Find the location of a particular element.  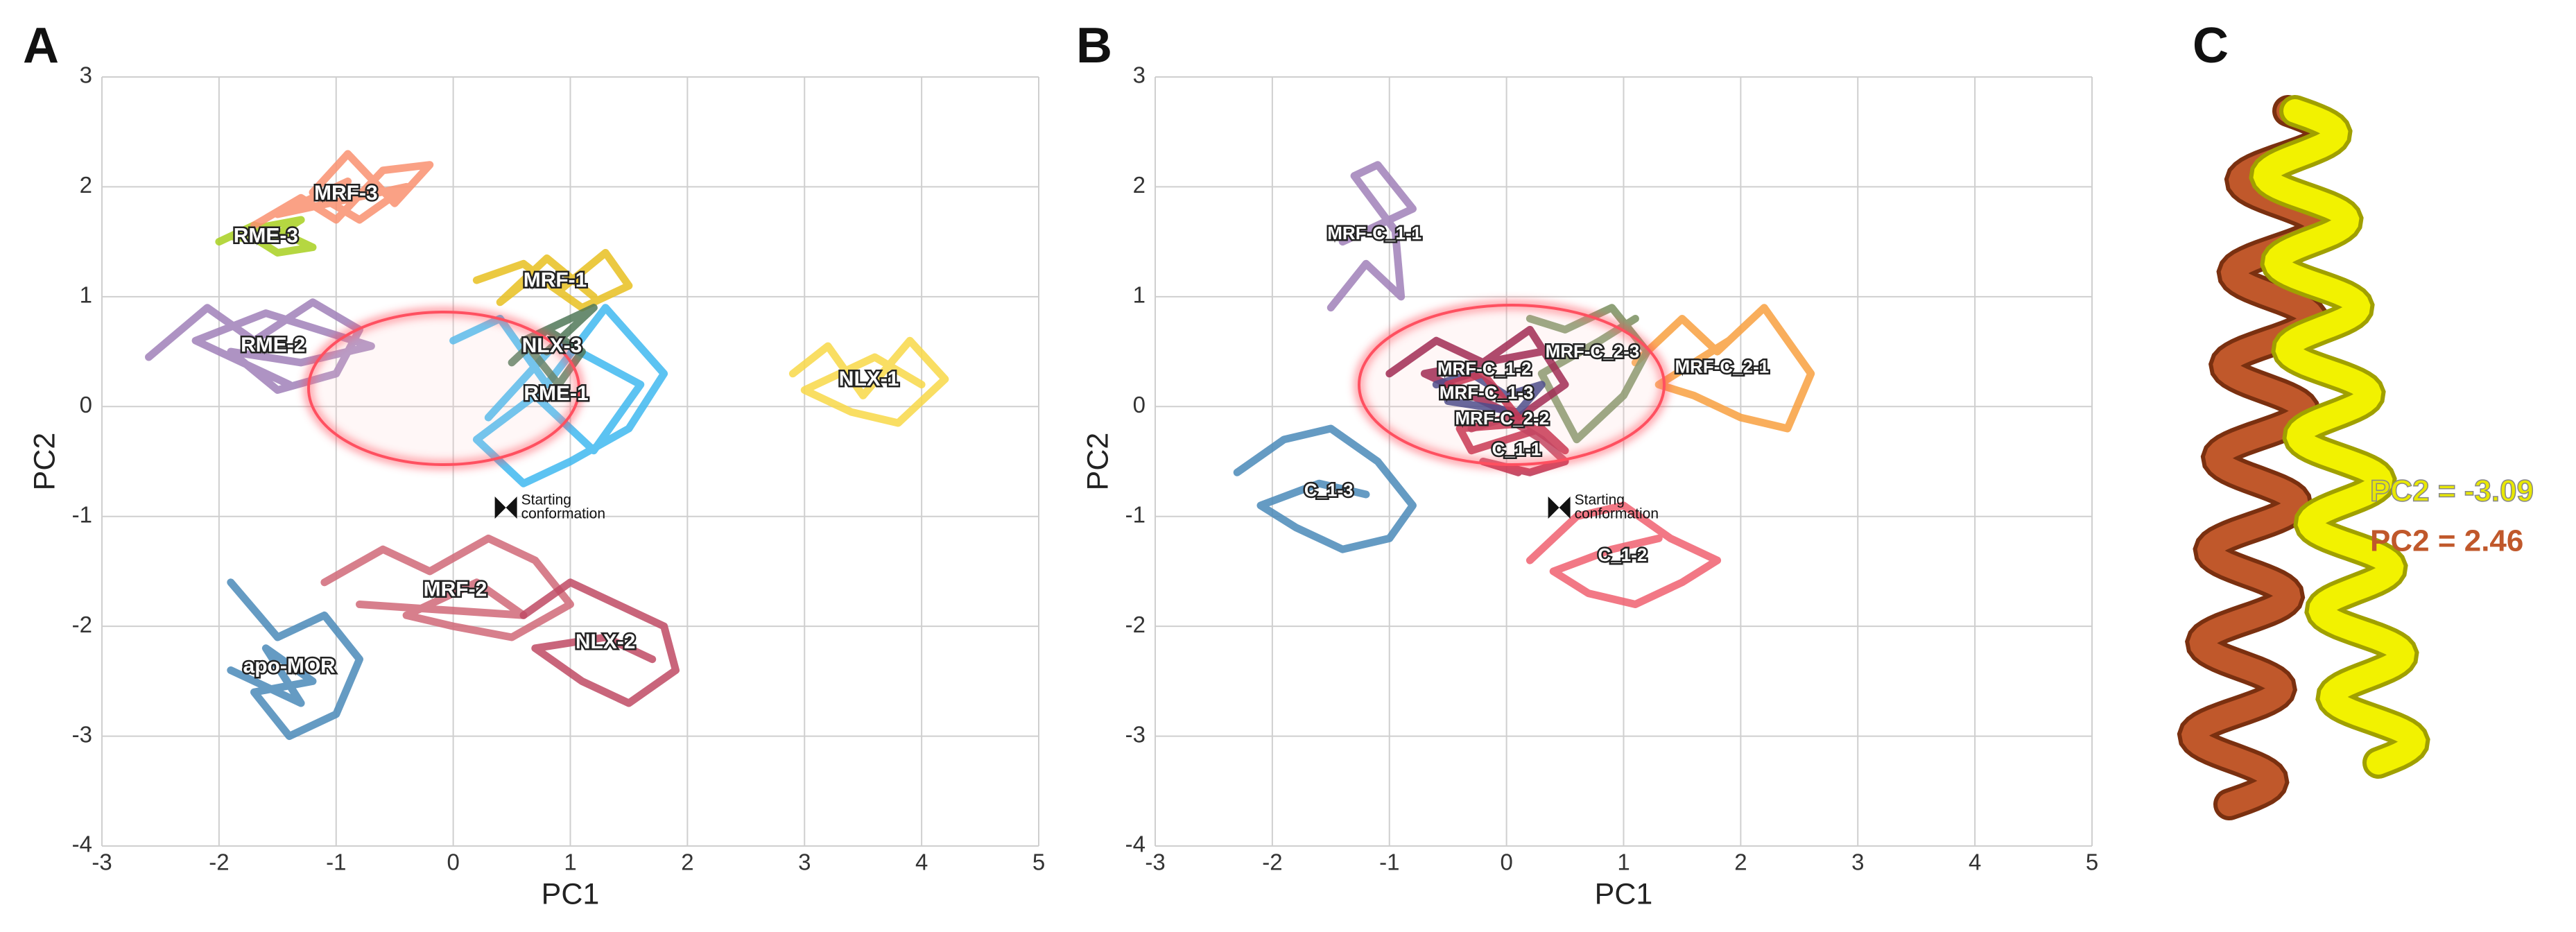

cluster-label: MRF-3 is located at coordinates (346, 193).